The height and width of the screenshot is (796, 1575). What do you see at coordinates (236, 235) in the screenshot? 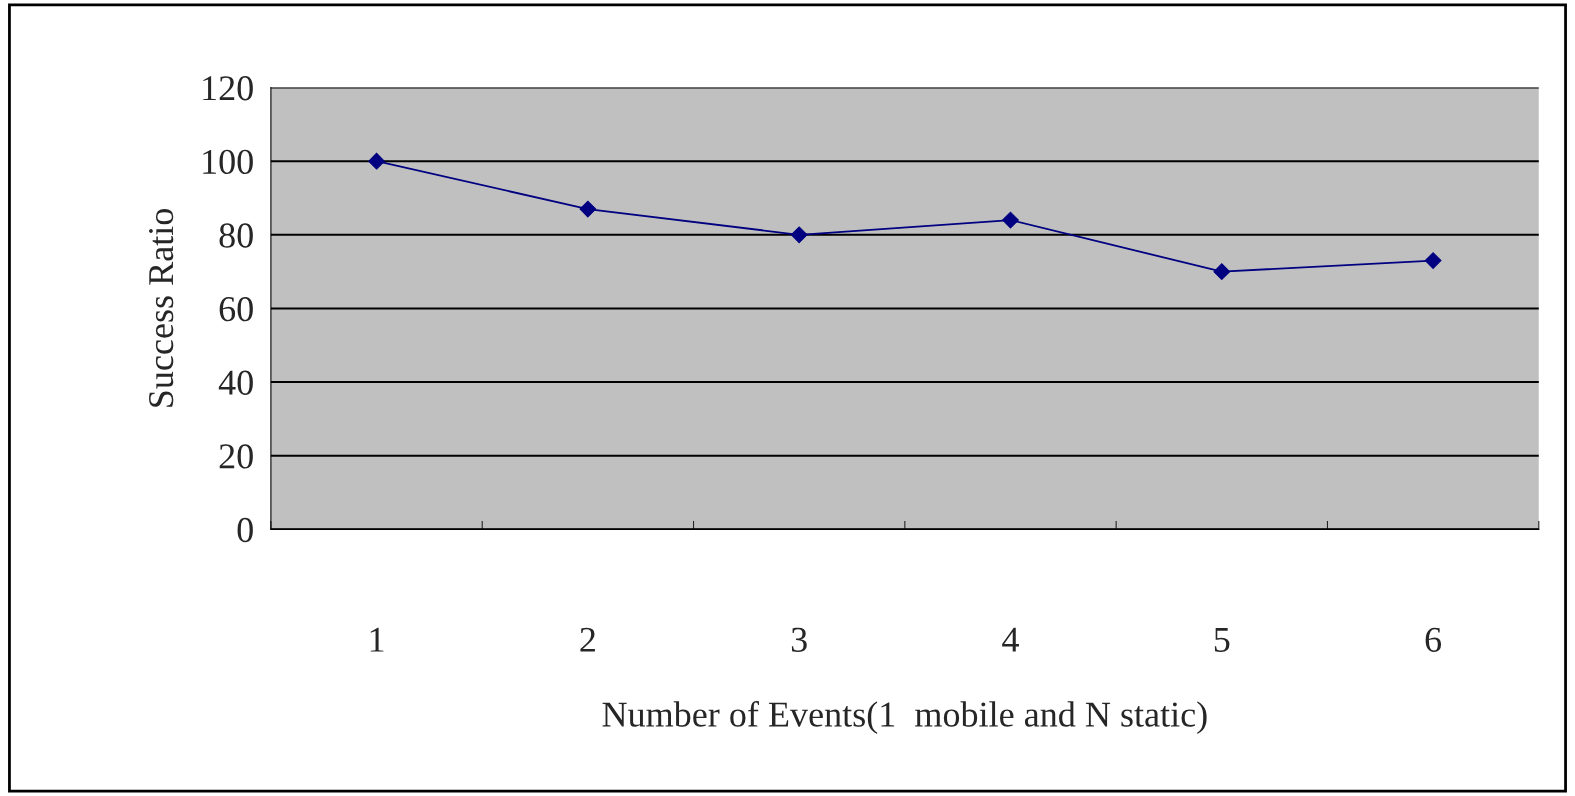
I see `y-tick-label: 80` at bounding box center [236, 235].